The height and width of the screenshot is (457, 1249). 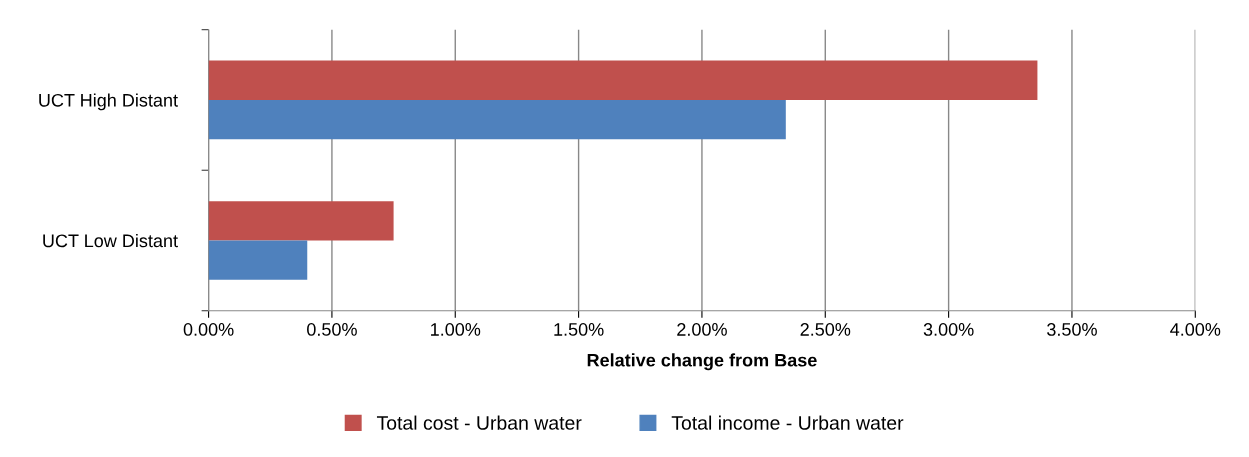 I want to click on x-tick-label: 2.50%, so click(x=825, y=329).